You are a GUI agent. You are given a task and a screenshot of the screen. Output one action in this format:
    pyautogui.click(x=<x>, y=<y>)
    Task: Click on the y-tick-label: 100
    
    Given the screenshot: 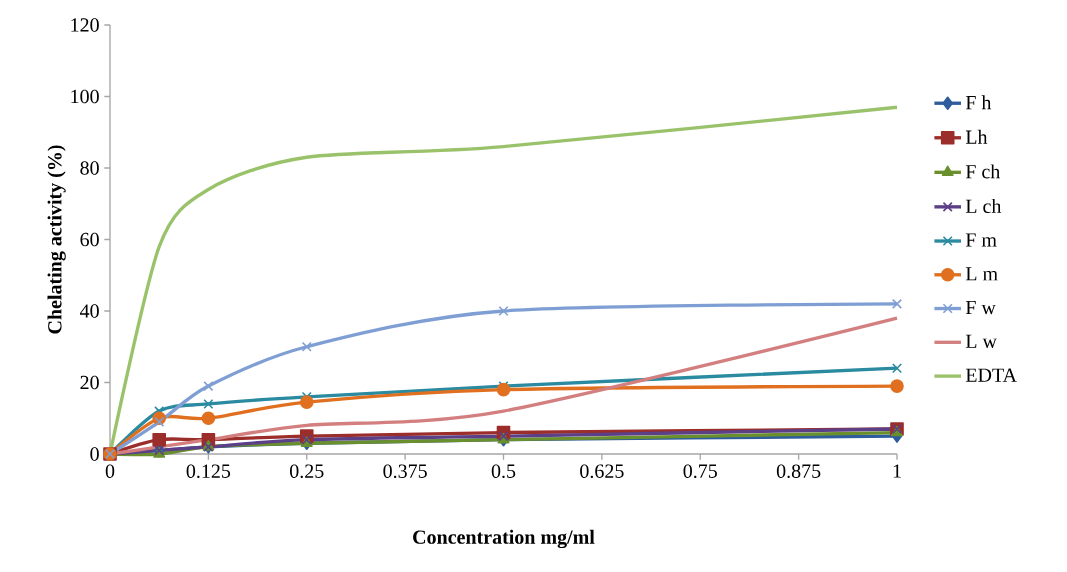 What is the action you would take?
    pyautogui.click(x=85, y=96)
    